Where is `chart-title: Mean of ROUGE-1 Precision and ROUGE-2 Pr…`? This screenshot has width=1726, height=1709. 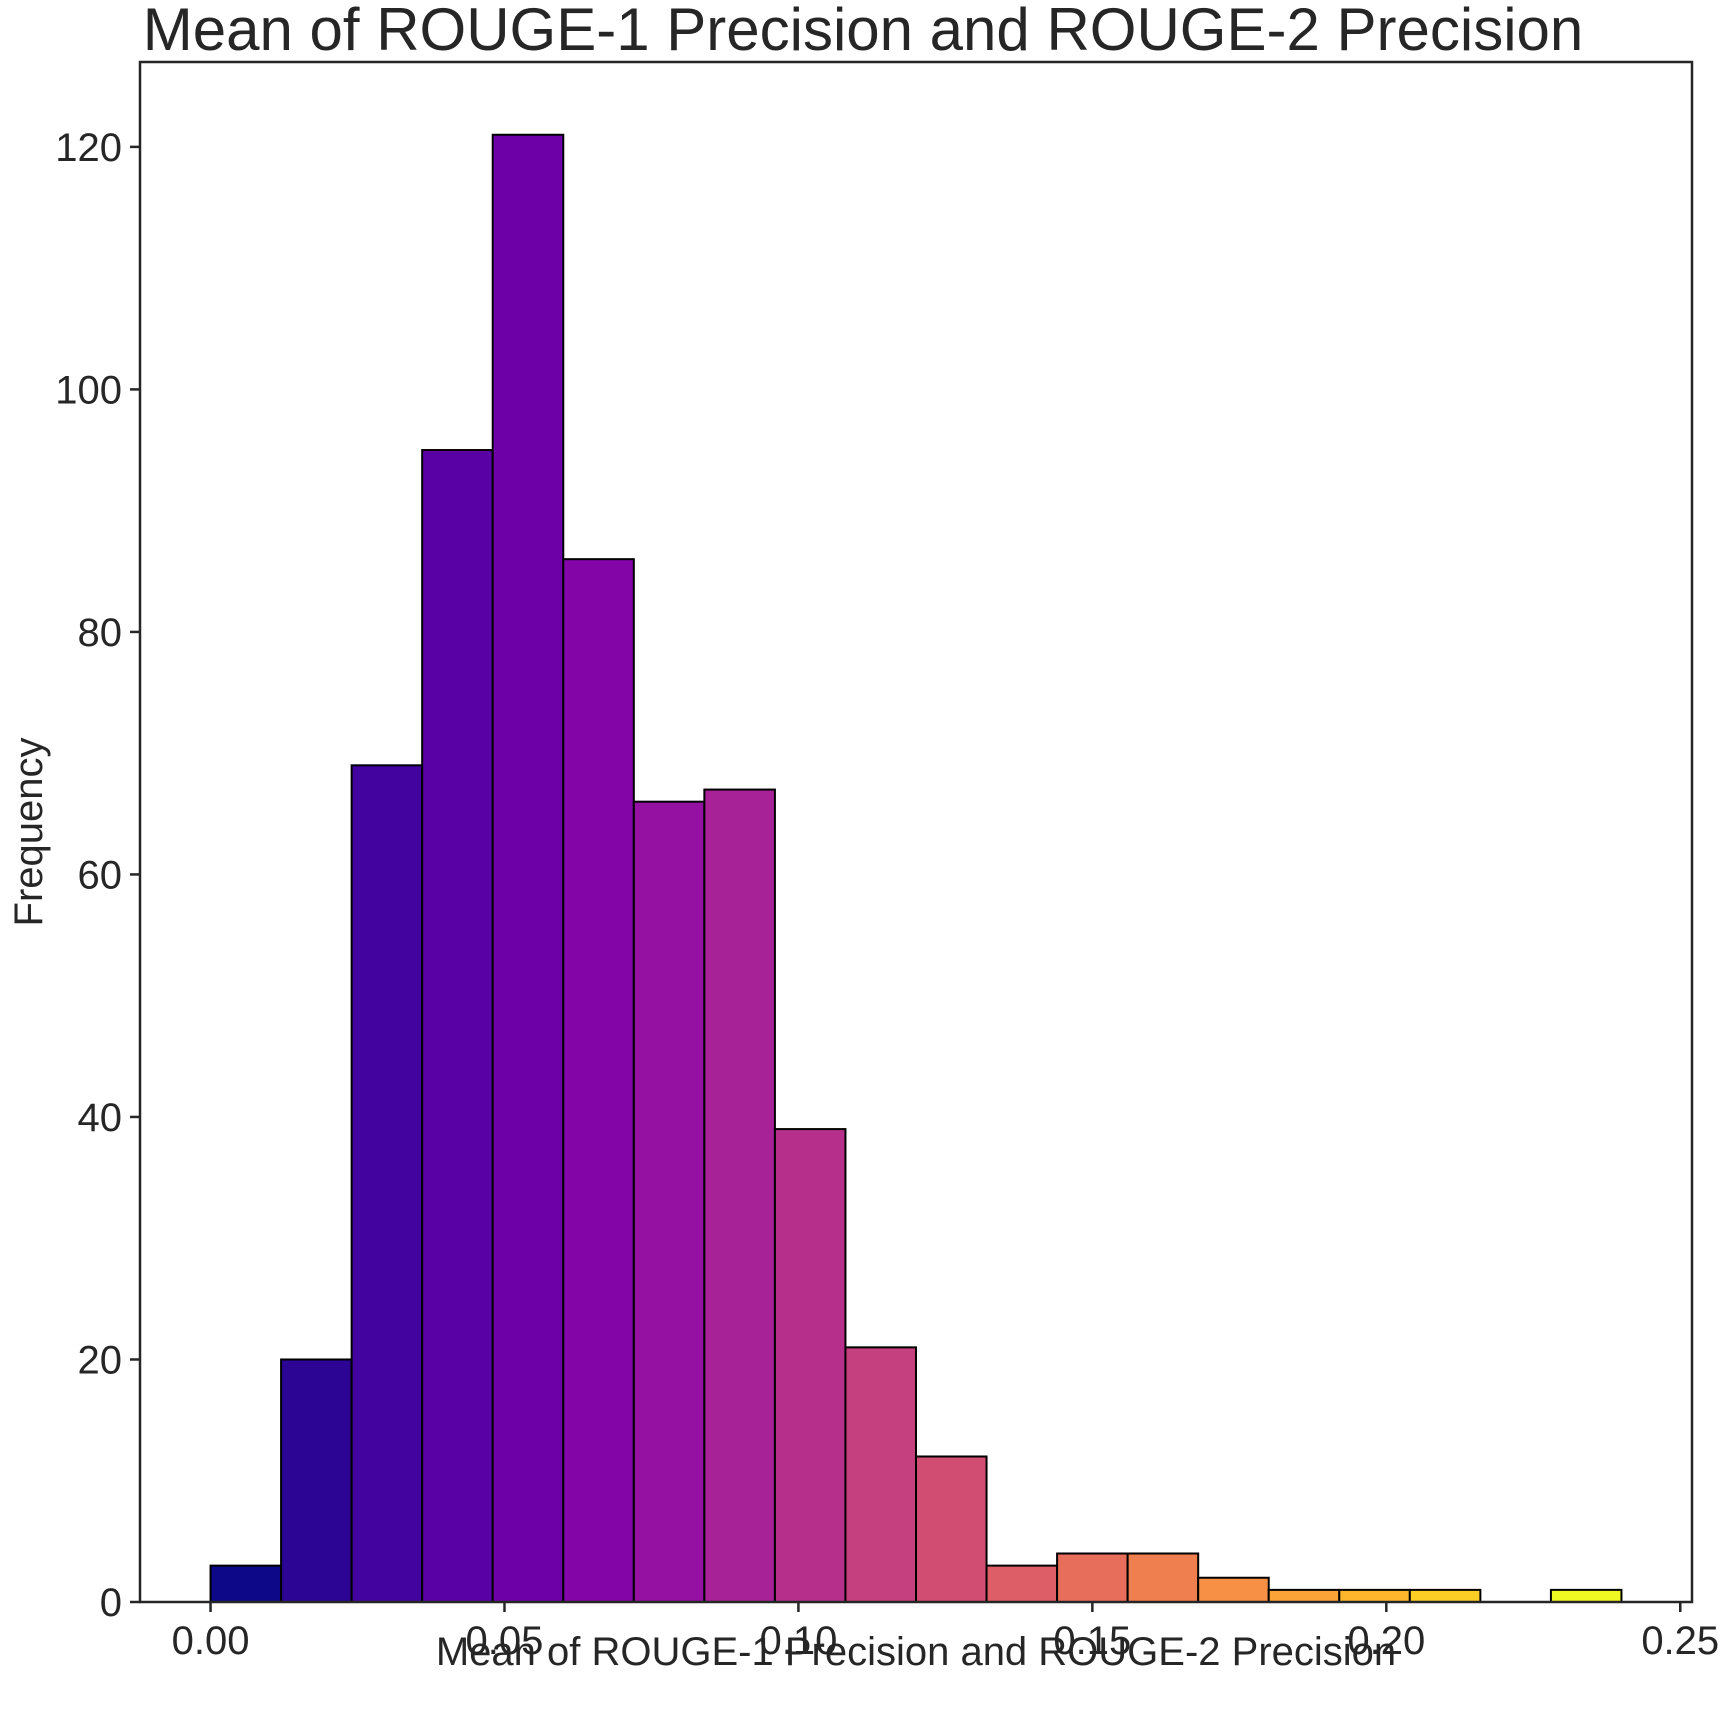
chart-title: Mean of ROUGE-1 Precision and ROUGE-2 Pr… is located at coordinates (863, 31).